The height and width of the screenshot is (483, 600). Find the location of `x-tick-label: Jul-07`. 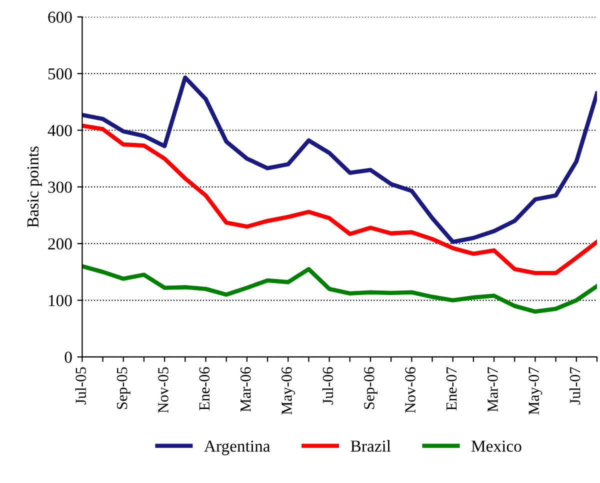

x-tick-label: Jul-07 is located at coordinates (574, 386).